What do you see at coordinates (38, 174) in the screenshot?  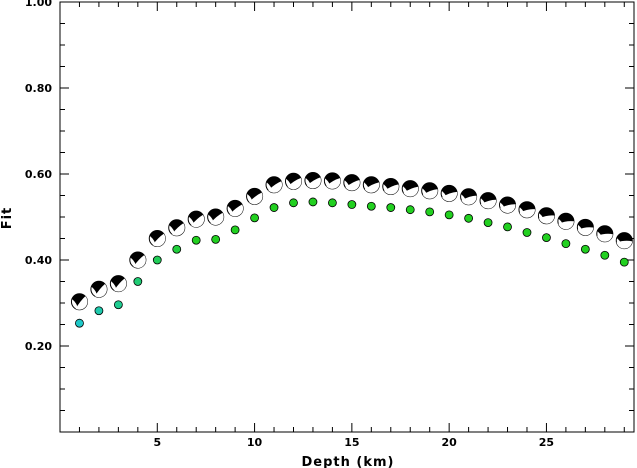 I see `y-tick-label: 0.60` at bounding box center [38, 174].